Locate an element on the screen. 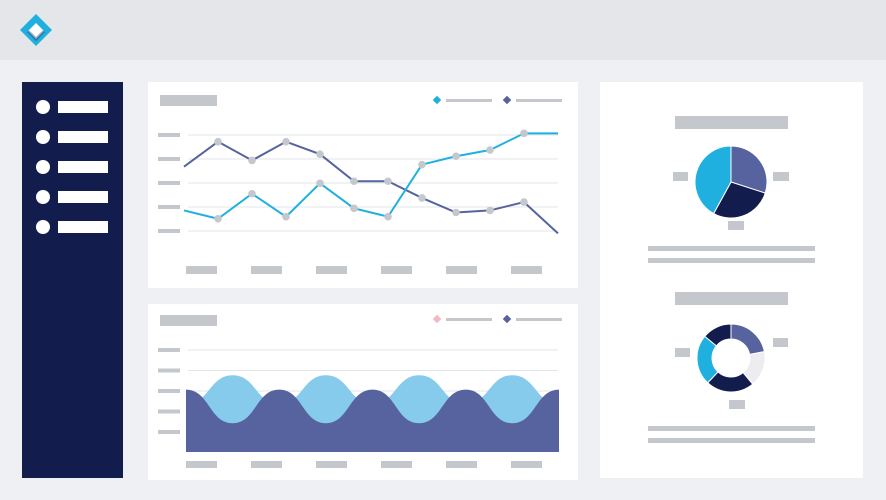  top-bar is located at coordinates (443, 30).